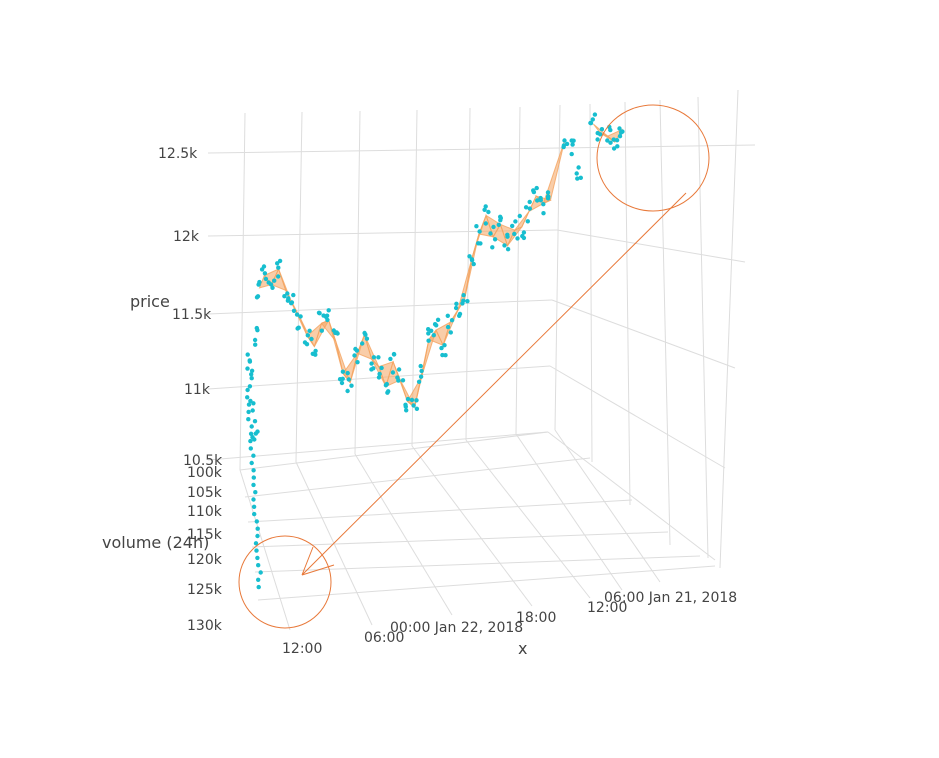 Image resolution: width=939 pixels, height=758 pixels. I want to click on price-tick-label: 12k, so click(186, 237).